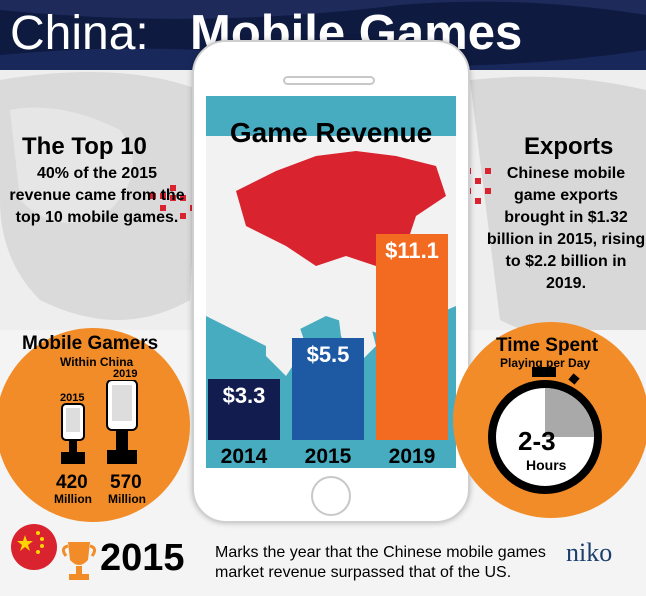 The height and width of the screenshot is (596, 646). What do you see at coordinates (546, 465) in the screenshot?
I see `time-spent-unit: Hours` at bounding box center [546, 465].